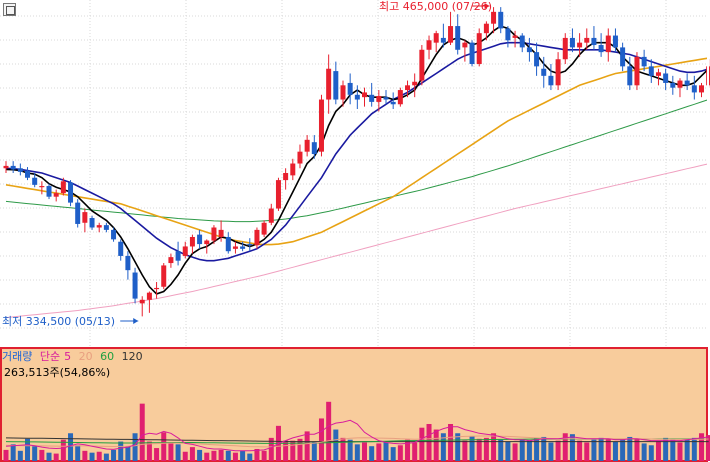  I want to click on vma5-line, so click(357, 435).